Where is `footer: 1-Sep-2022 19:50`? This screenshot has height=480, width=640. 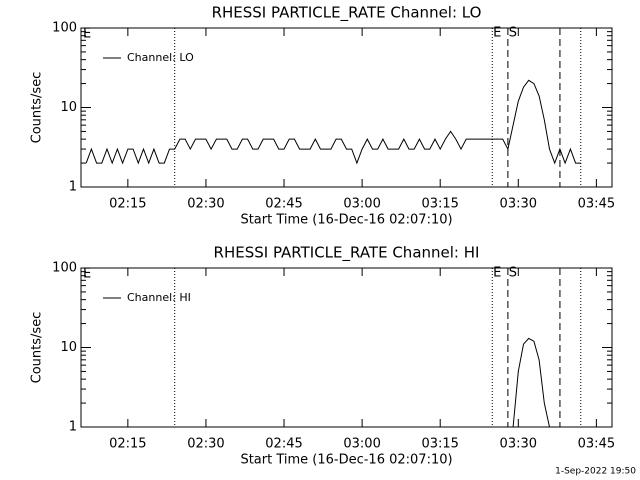
footer: 1-Sep-2022 19:50 is located at coordinates (595, 472).